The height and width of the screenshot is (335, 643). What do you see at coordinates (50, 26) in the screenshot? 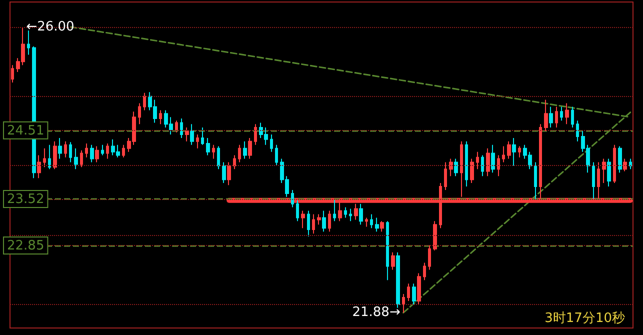
I see `annotation: ←26.00` at bounding box center [50, 26].